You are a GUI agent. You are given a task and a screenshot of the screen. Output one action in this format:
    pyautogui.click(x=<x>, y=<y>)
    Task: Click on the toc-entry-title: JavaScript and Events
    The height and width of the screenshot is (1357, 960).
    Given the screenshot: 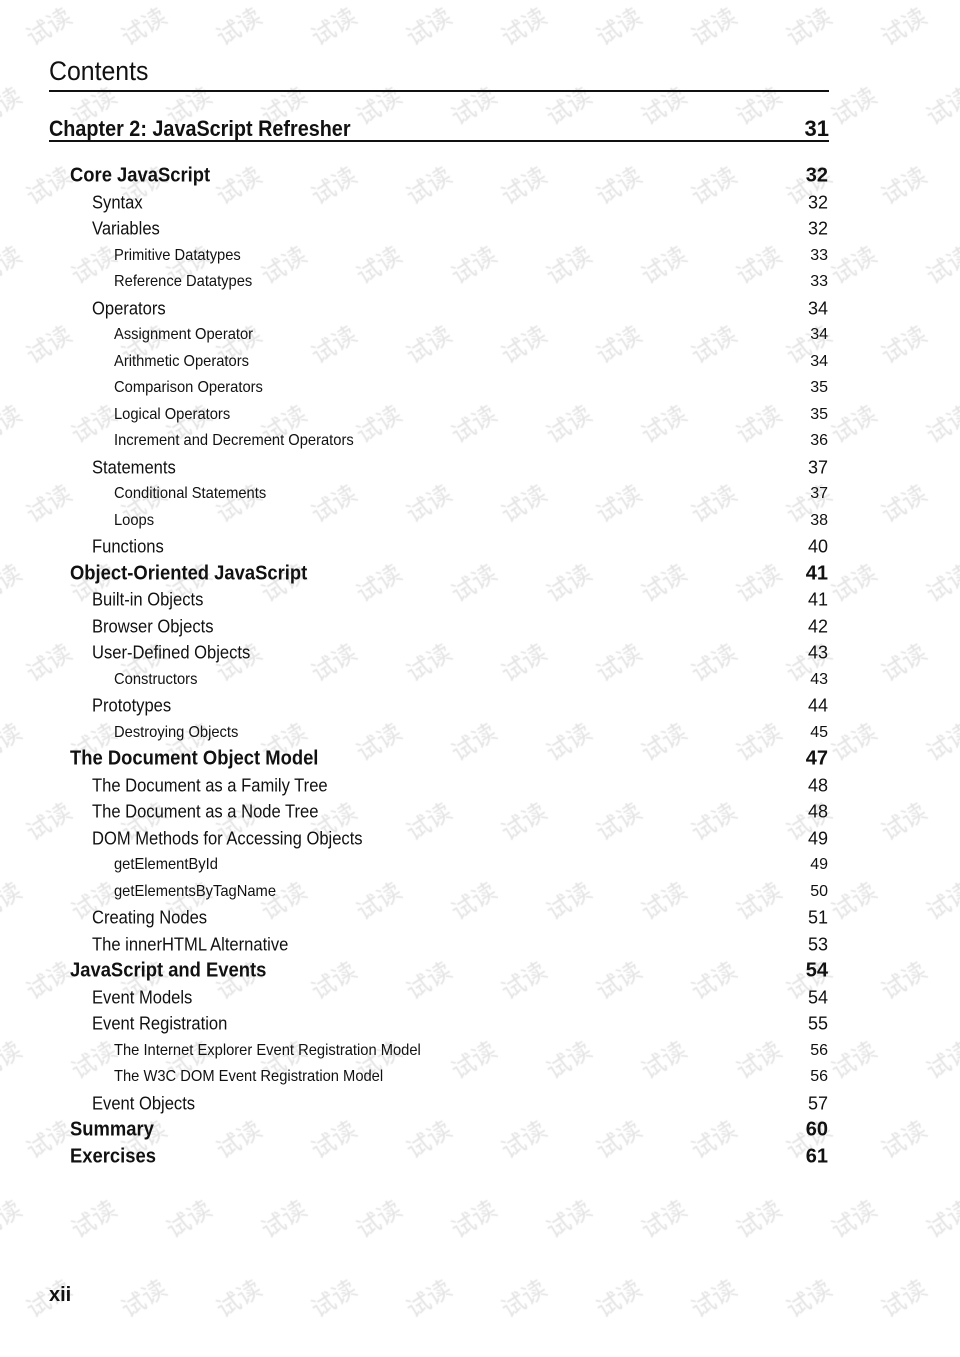 What is the action you would take?
    pyautogui.click(x=168, y=970)
    